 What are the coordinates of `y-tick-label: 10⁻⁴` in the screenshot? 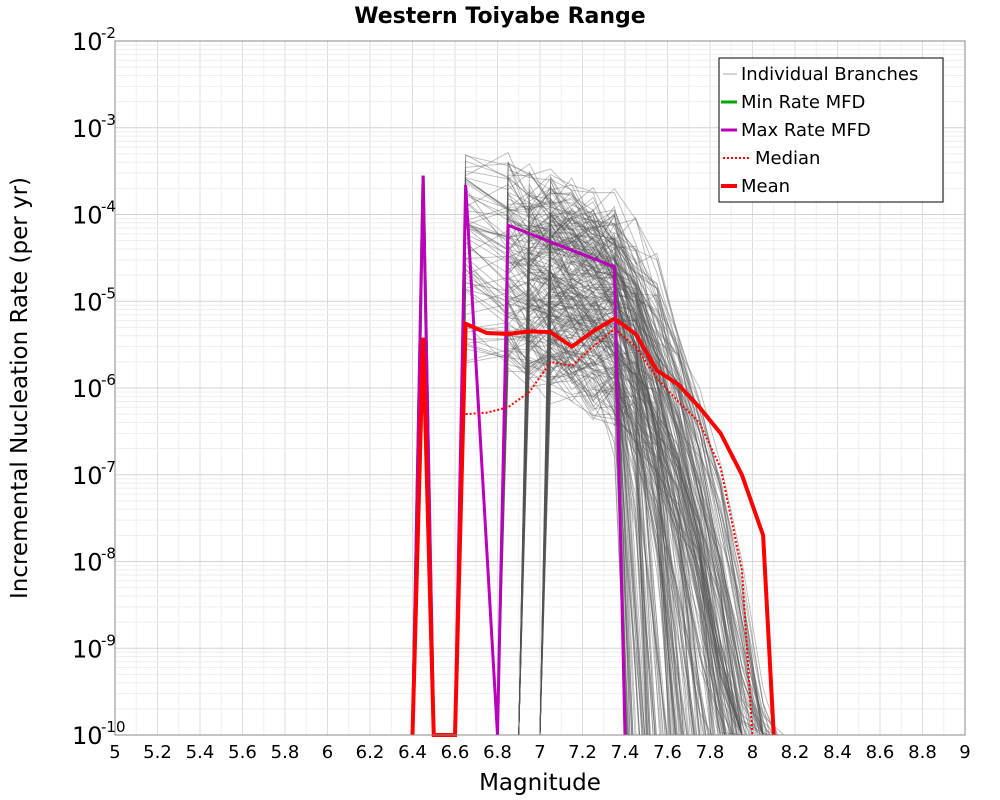 It's located at (94, 214).